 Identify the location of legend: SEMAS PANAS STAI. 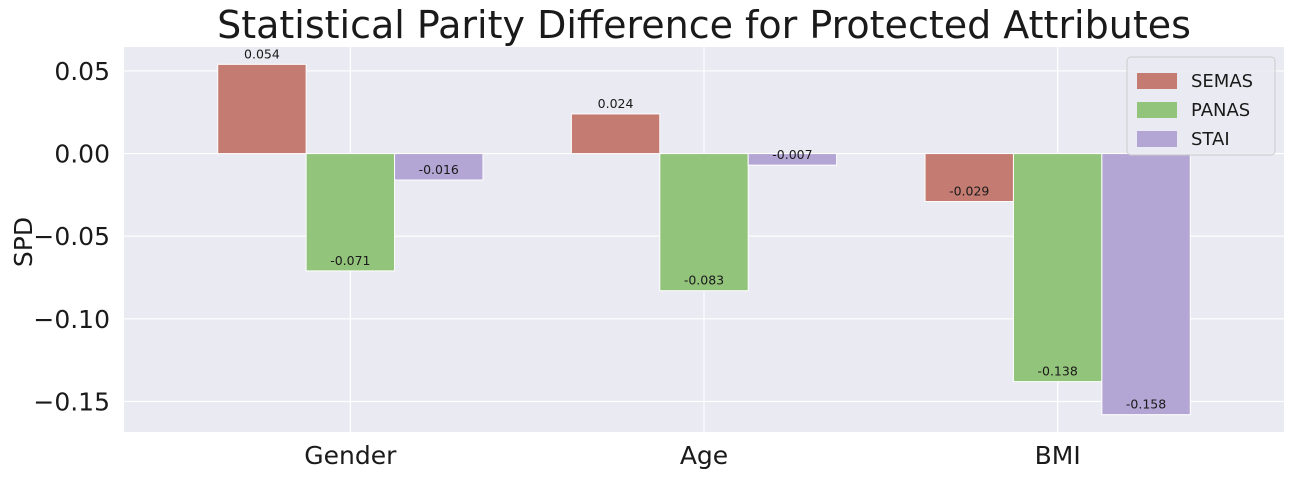
(1201, 106).